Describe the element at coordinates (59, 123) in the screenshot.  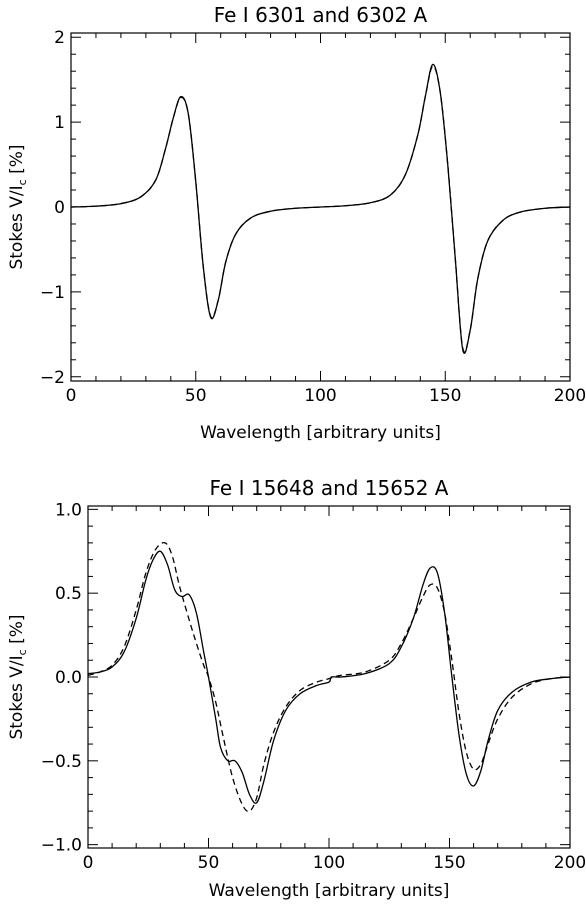
I see `y-tick-label: 1` at that location.